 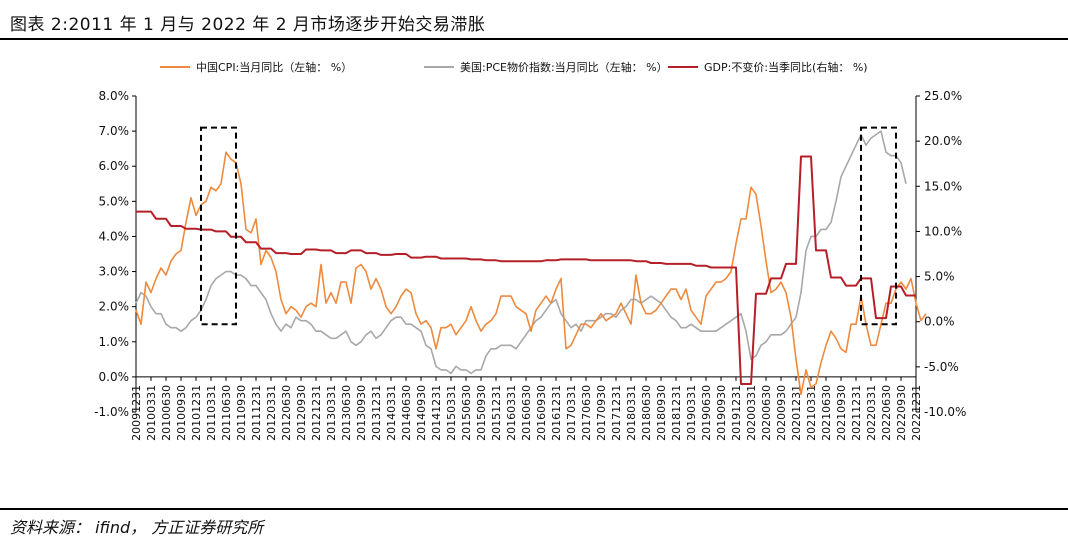 I want to click on left-tick-label: 8.0%, so click(x=114, y=96).